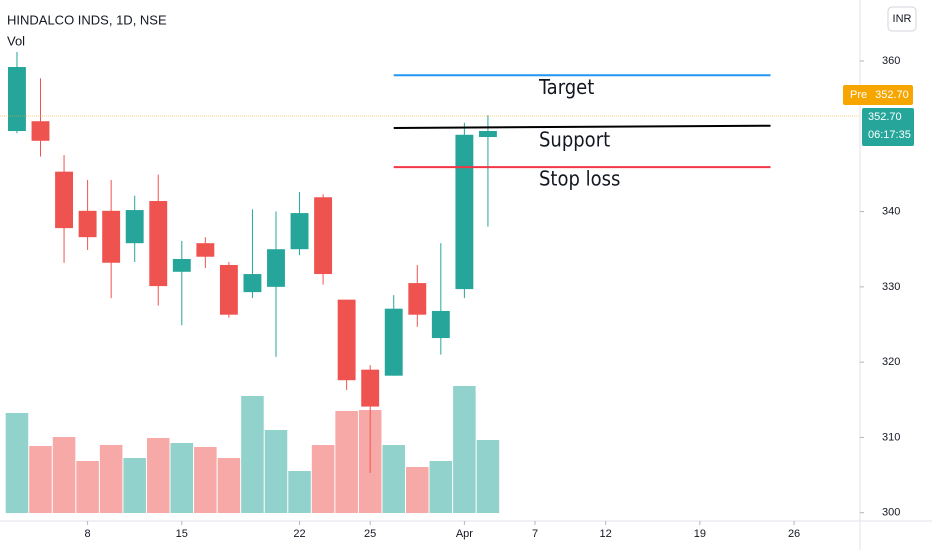 Image resolution: width=932 pixels, height=550 pixels. I want to click on x-tick-label: 25, so click(370, 534).